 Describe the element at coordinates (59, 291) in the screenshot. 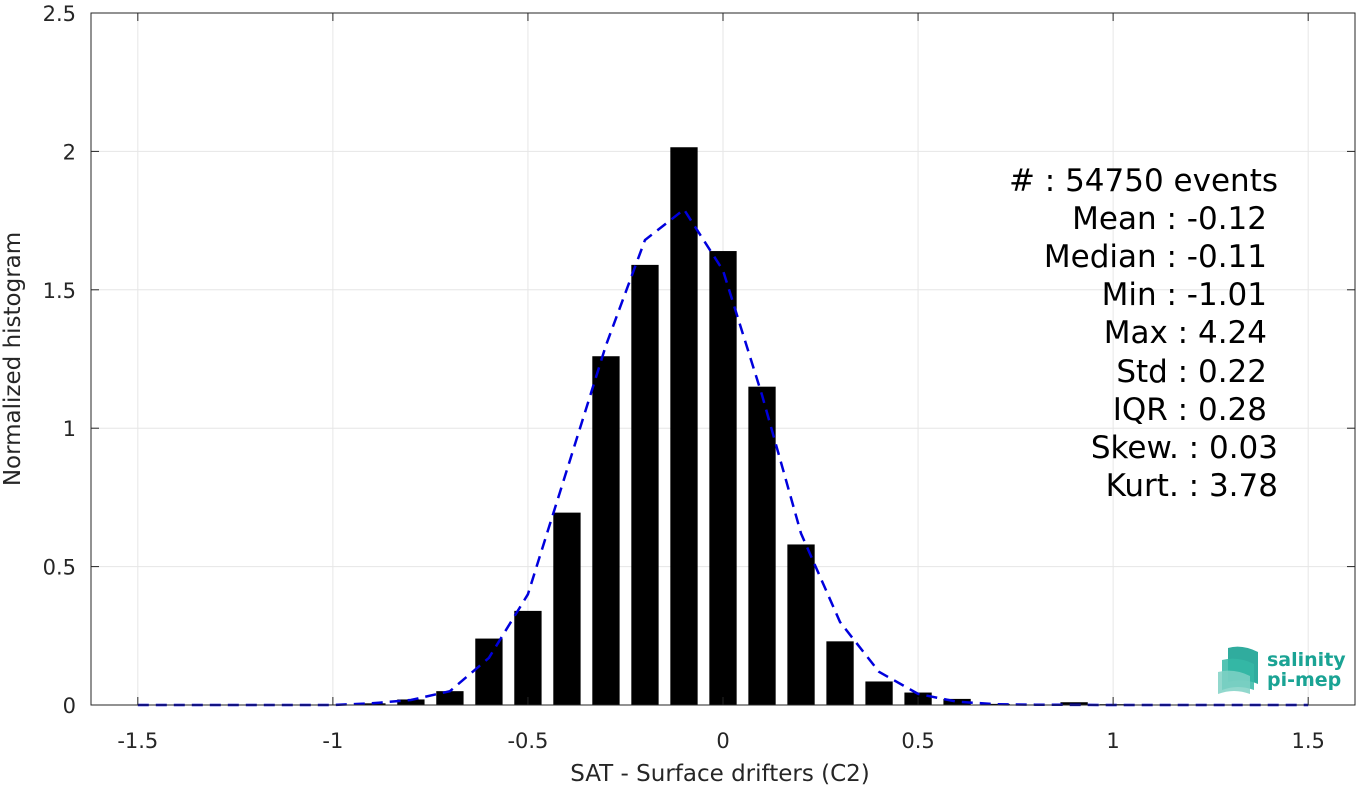

I see `y-tick-label: 1.5` at that location.